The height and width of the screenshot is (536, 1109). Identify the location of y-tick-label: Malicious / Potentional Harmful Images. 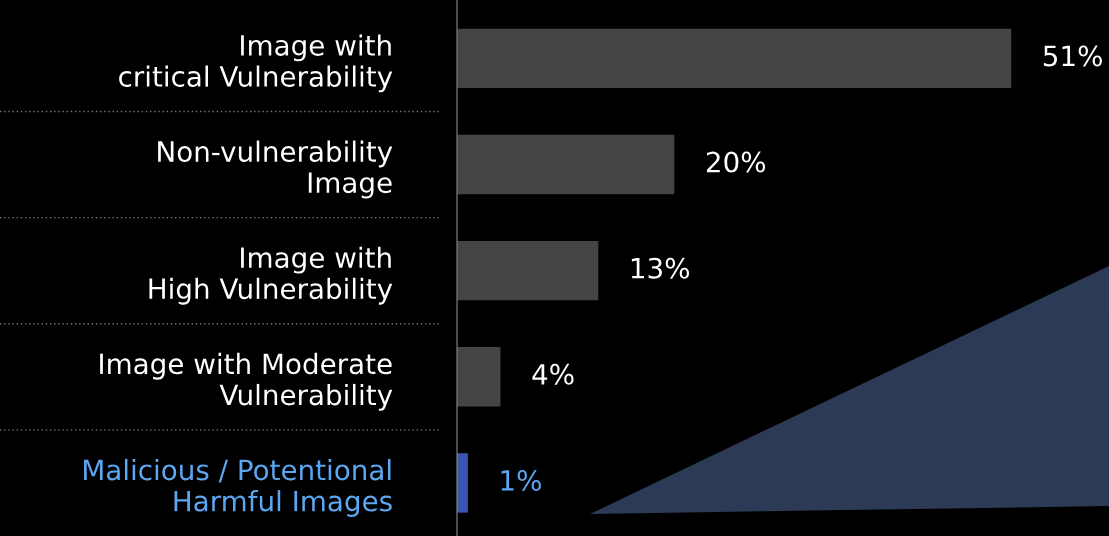
(238, 487).